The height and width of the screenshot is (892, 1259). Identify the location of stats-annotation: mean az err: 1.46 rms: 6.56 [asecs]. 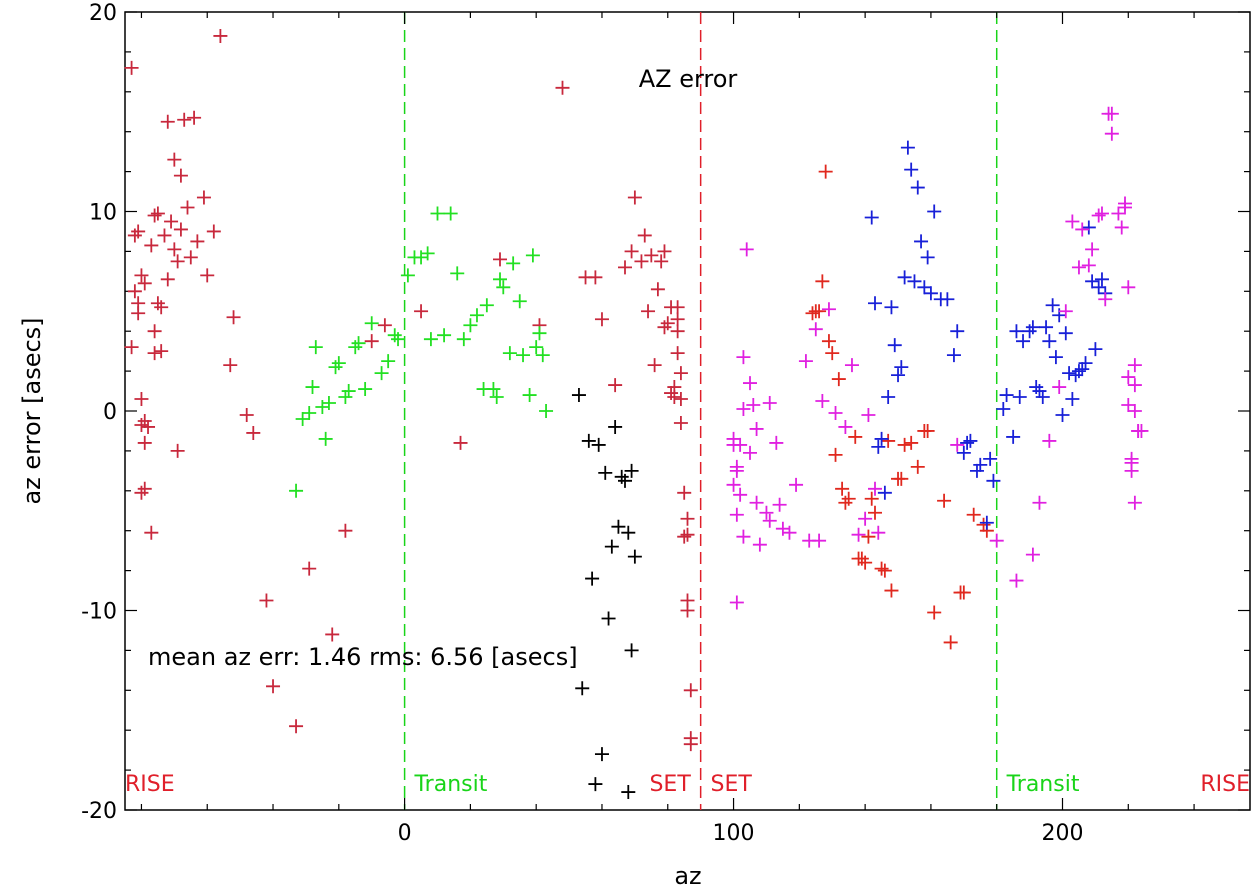
(363, 657).